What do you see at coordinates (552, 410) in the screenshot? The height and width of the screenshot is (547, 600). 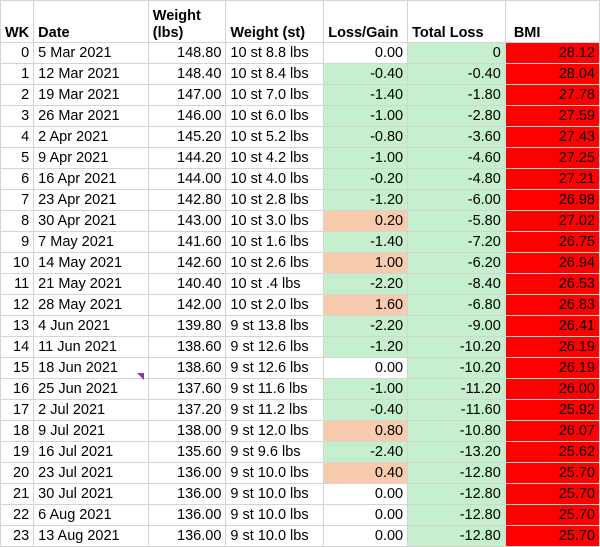 I see `cell-bmi: 25.92` at bounding box center [552, 410].